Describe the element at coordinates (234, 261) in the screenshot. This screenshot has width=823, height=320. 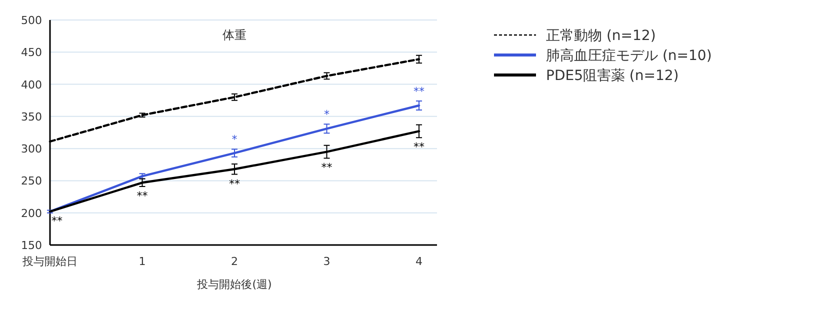
I see `x-tick-label: 2` at that location.